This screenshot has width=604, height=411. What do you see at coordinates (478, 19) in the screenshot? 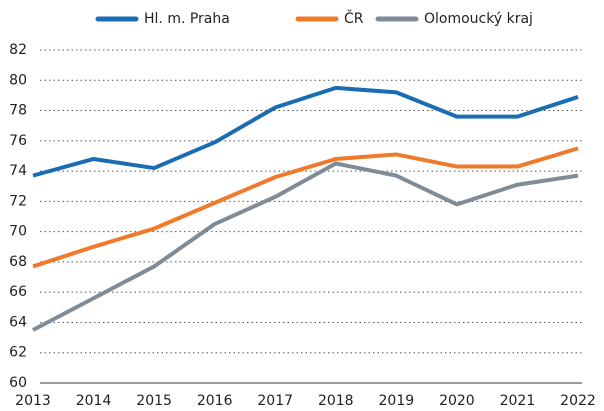
I see `legend-label: Olomoucký kraj` at bounding box center [478, 19].